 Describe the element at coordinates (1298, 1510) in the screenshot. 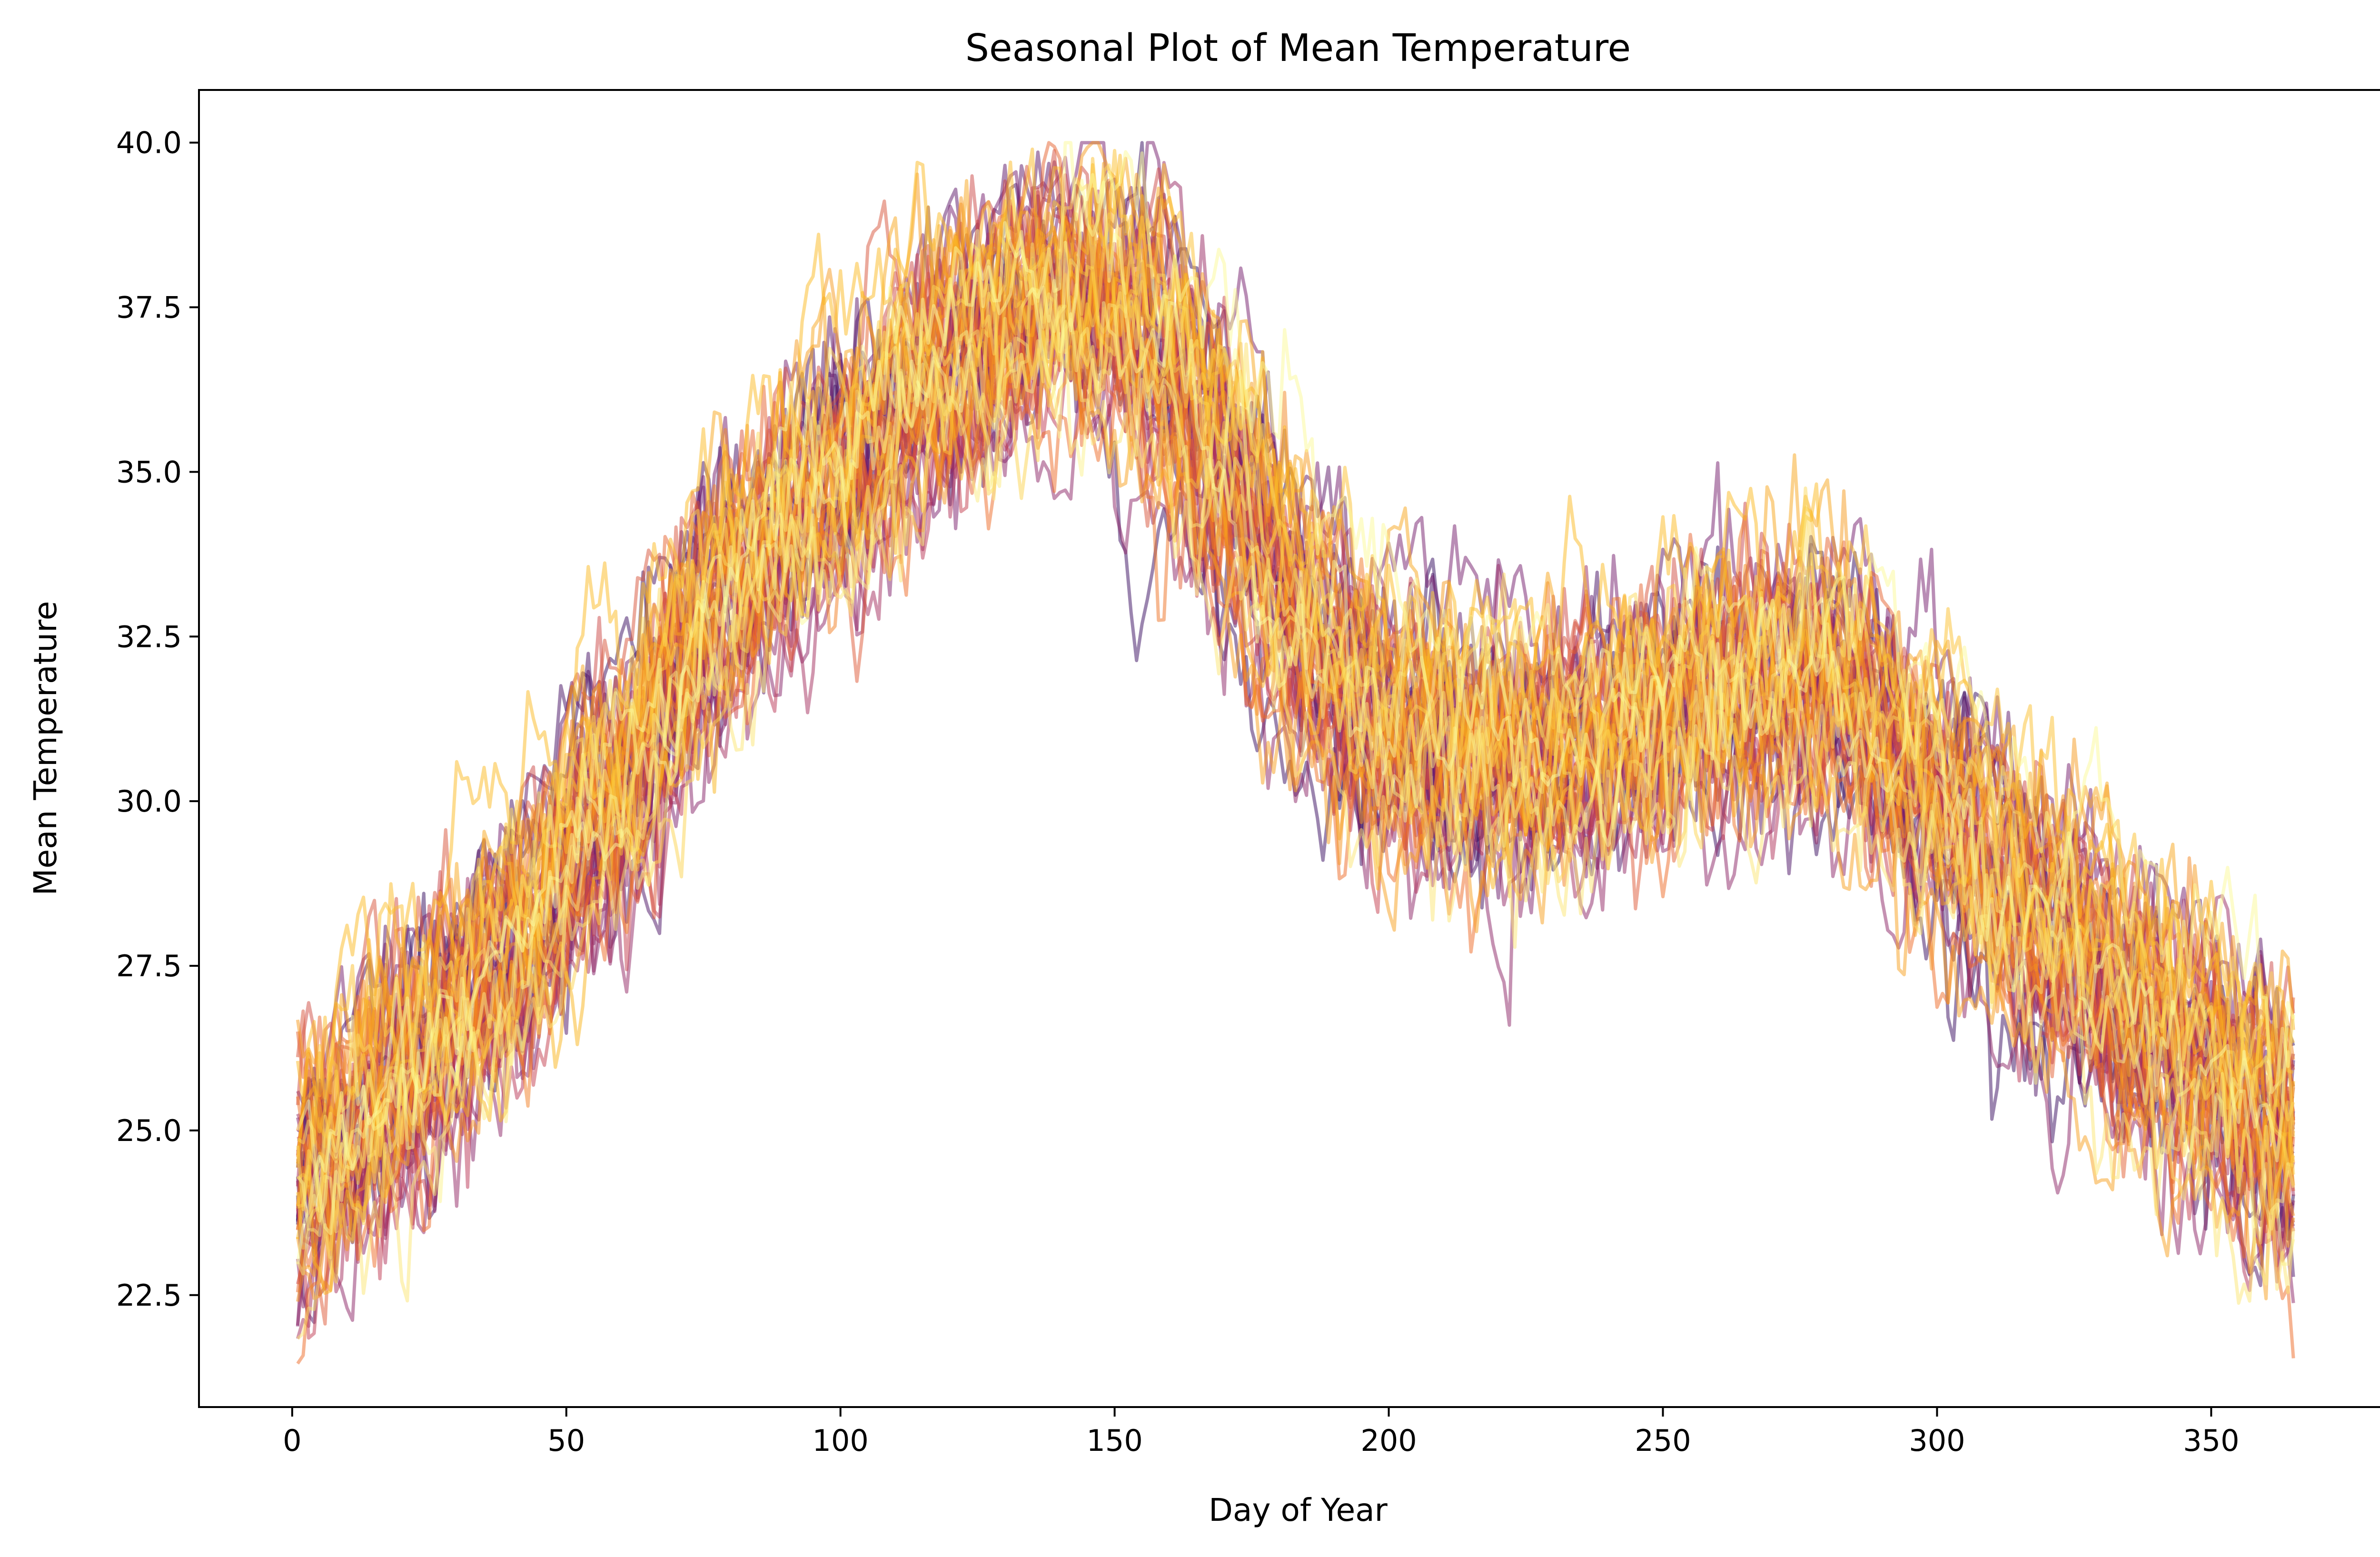

I see `x-axis-label: Day of Year` at that location.